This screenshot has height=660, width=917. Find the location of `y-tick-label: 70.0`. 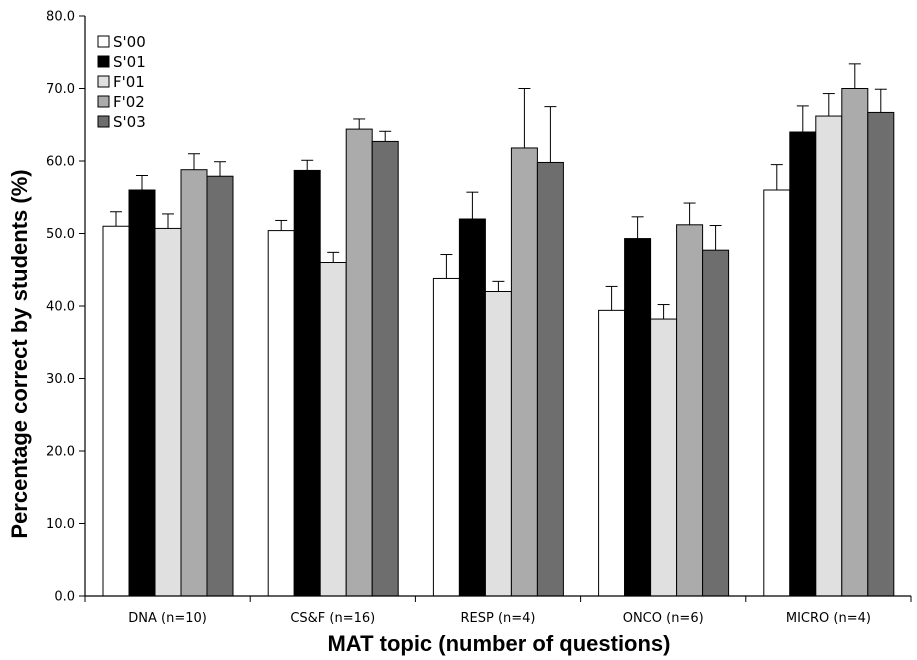

y-tick-label: 70.0 is located at coordinates (60, 89).